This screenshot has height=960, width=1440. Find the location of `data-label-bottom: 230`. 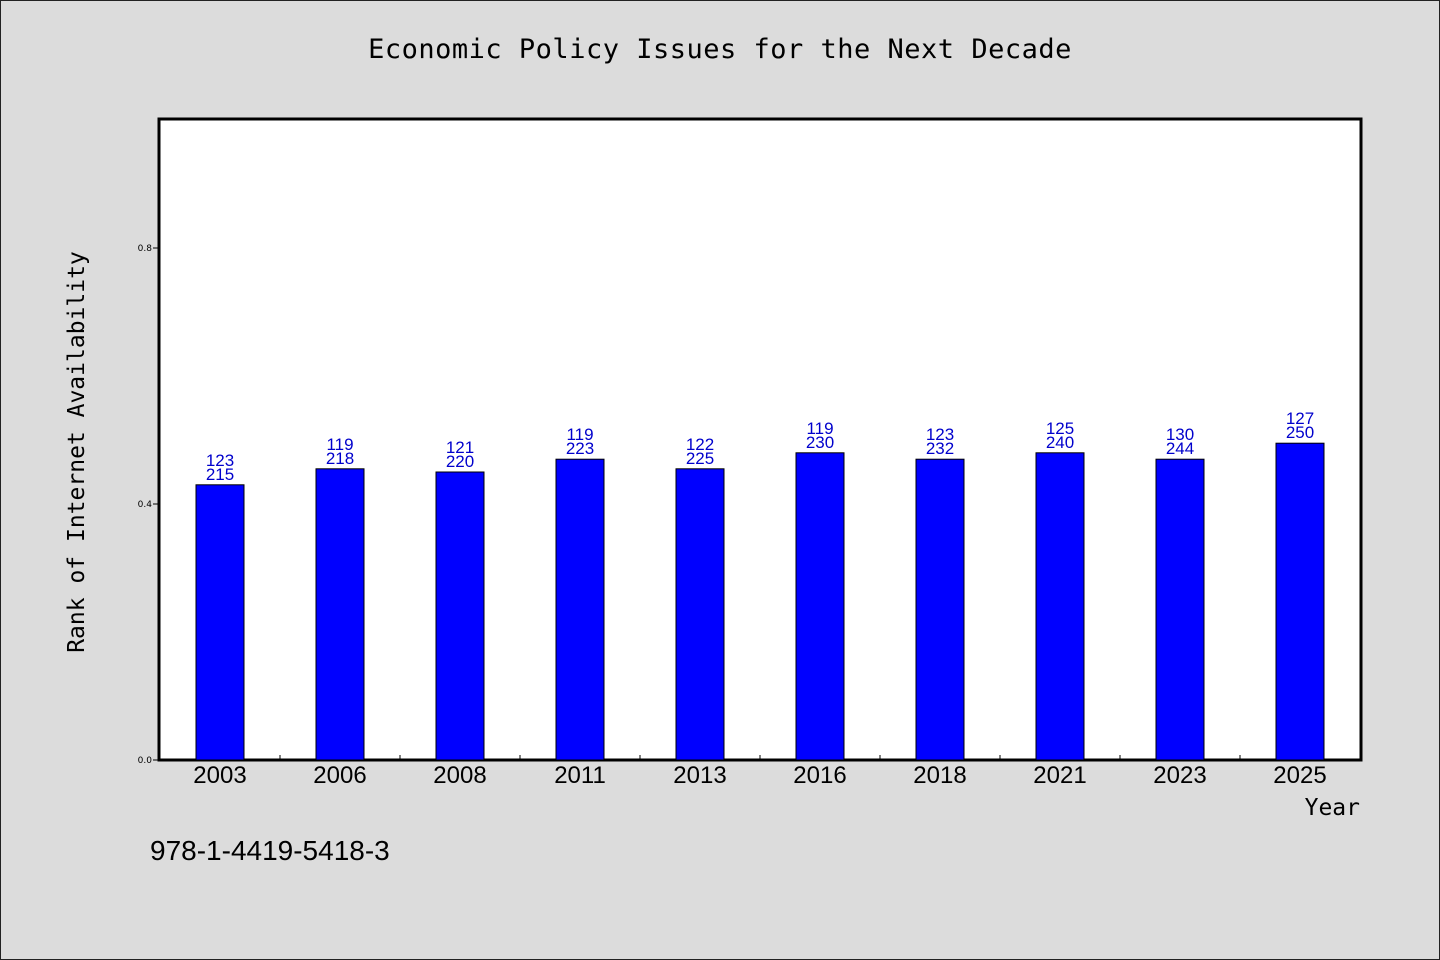

data-label-bottom: 230 is located at coordinates (820, 442).